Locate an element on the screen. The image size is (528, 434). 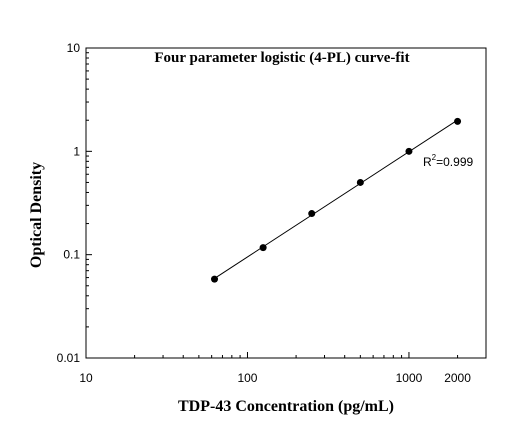
x-tick-label: 10 is located at coordinates (86, 378).